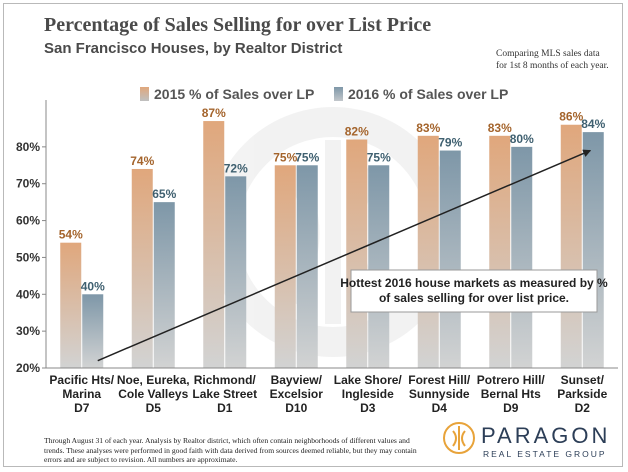 The image size is (628, 472). What do you see at coordinates (28, 257) in the screenshot?
I see `y-tick-label-50: 50%` at bounding box center [28, 257].